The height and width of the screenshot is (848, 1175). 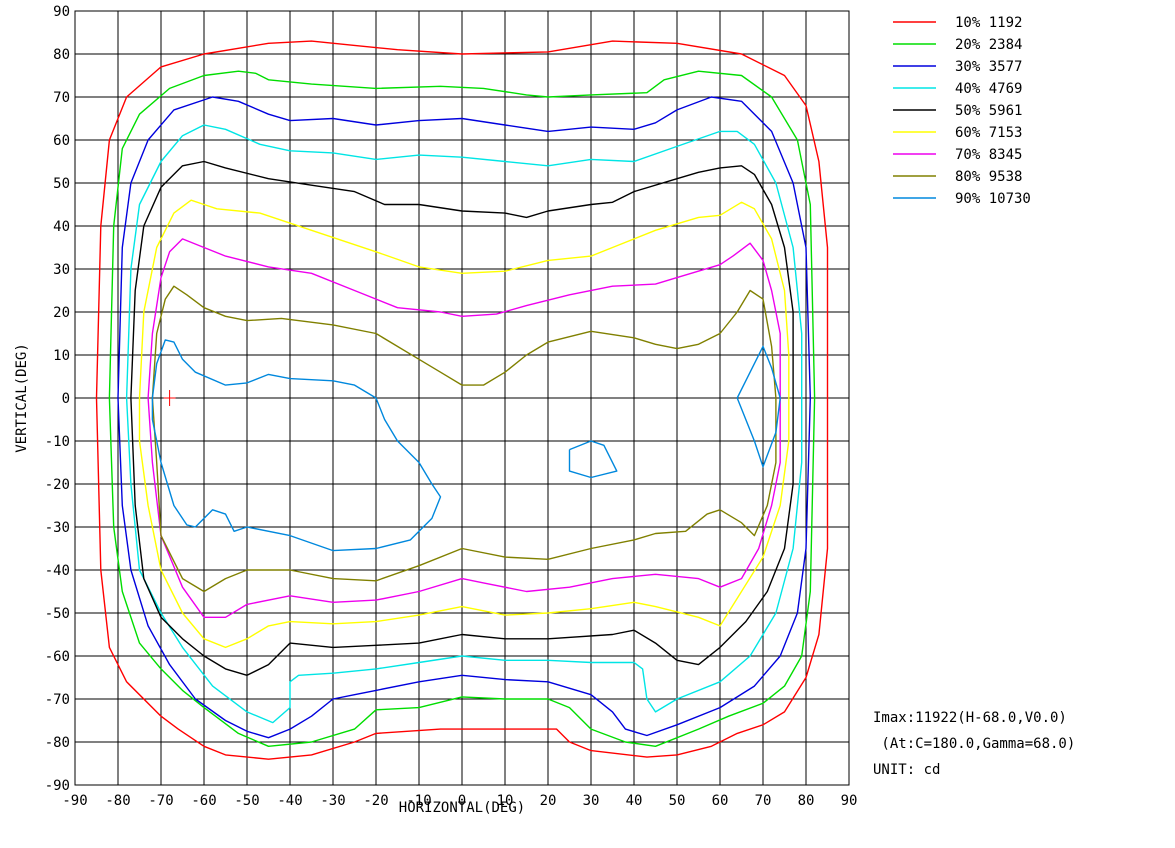 I want to click on x-tick-label: 90, so click(x=849, y=801).